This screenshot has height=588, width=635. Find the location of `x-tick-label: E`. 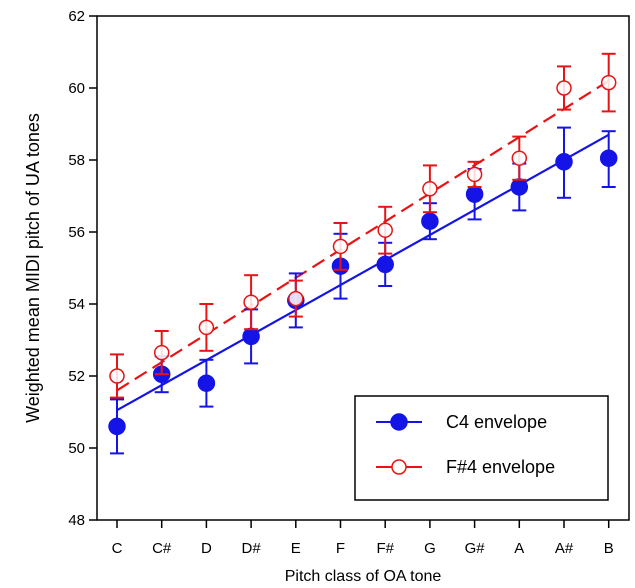

x-tick-label: E is located at coordinates (296, 548).